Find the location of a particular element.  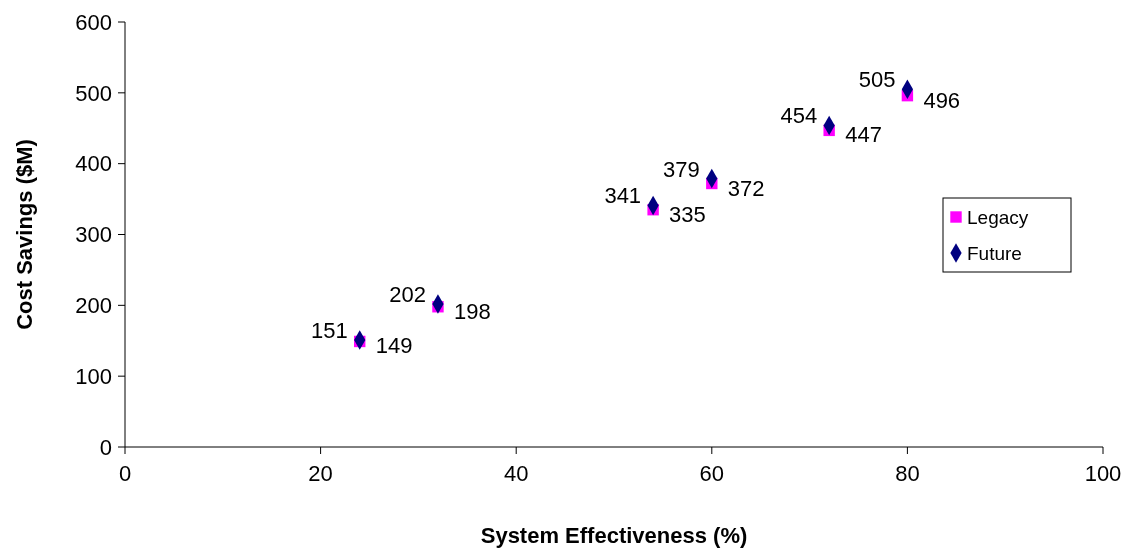

y-tick-label: 500 is located at coordinates (93, 93).